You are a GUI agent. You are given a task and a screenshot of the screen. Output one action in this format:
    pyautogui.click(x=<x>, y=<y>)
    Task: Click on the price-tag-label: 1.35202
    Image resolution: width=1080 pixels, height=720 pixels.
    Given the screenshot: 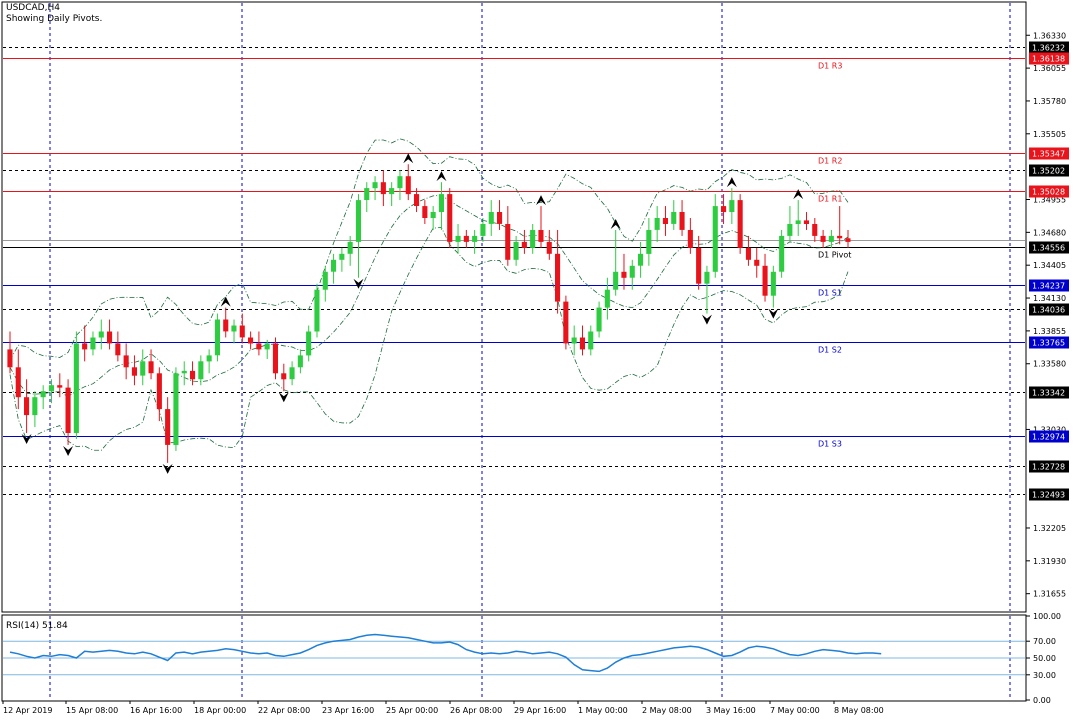 What is the action you would take?
    pyautogui.click(x=1048, y=171)
    